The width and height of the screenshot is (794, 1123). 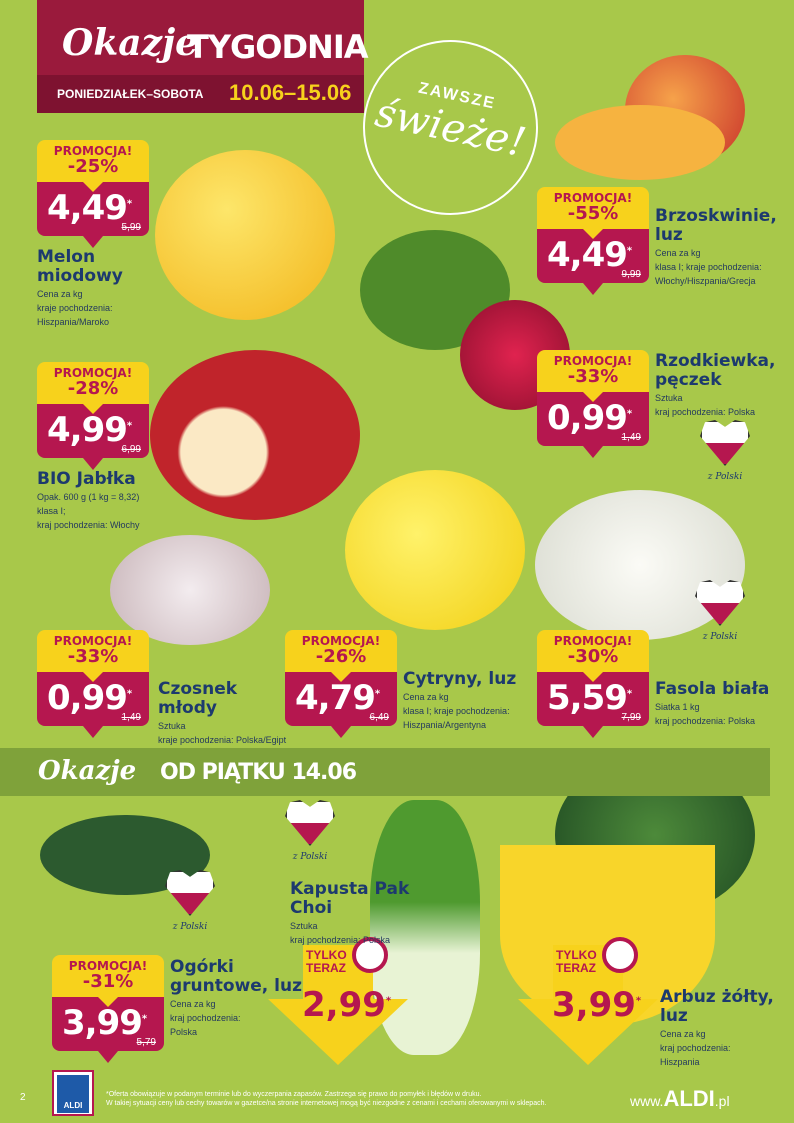 I want to click on price-box: 4,49* 9,99, so click(x=593, y=262).